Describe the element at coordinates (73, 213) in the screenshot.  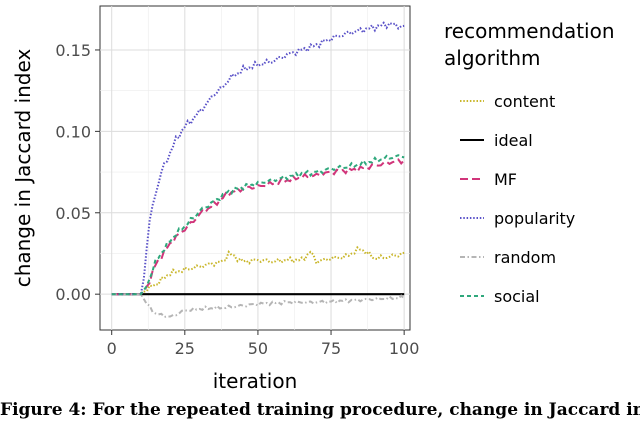
I see `y-tick-label: 0.05` at that location.